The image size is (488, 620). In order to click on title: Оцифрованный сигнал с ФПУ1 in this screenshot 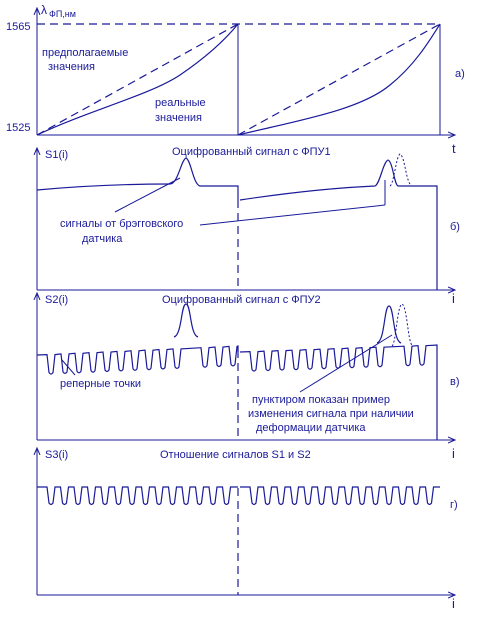, I will do `click(251, 152)`.